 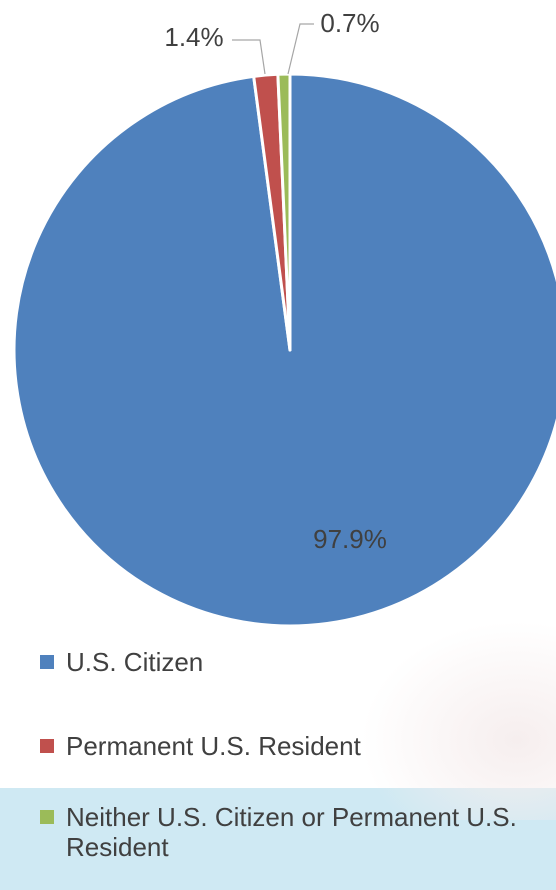 I want to click on legend-item-us-citizen: U.S. Citizen, so click(x=297, y=662).